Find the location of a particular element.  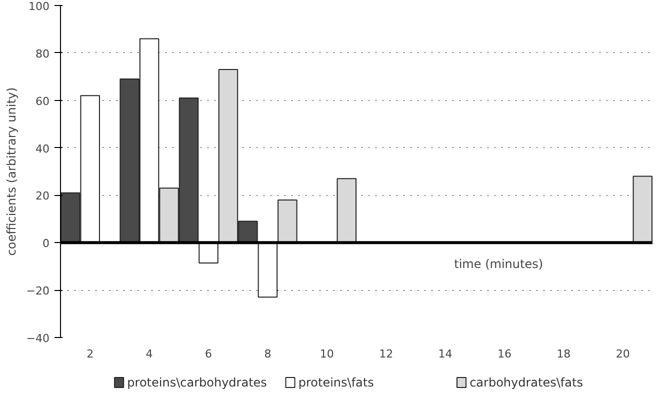

y-tick-label: 80 is located at coordinates (43, 53).